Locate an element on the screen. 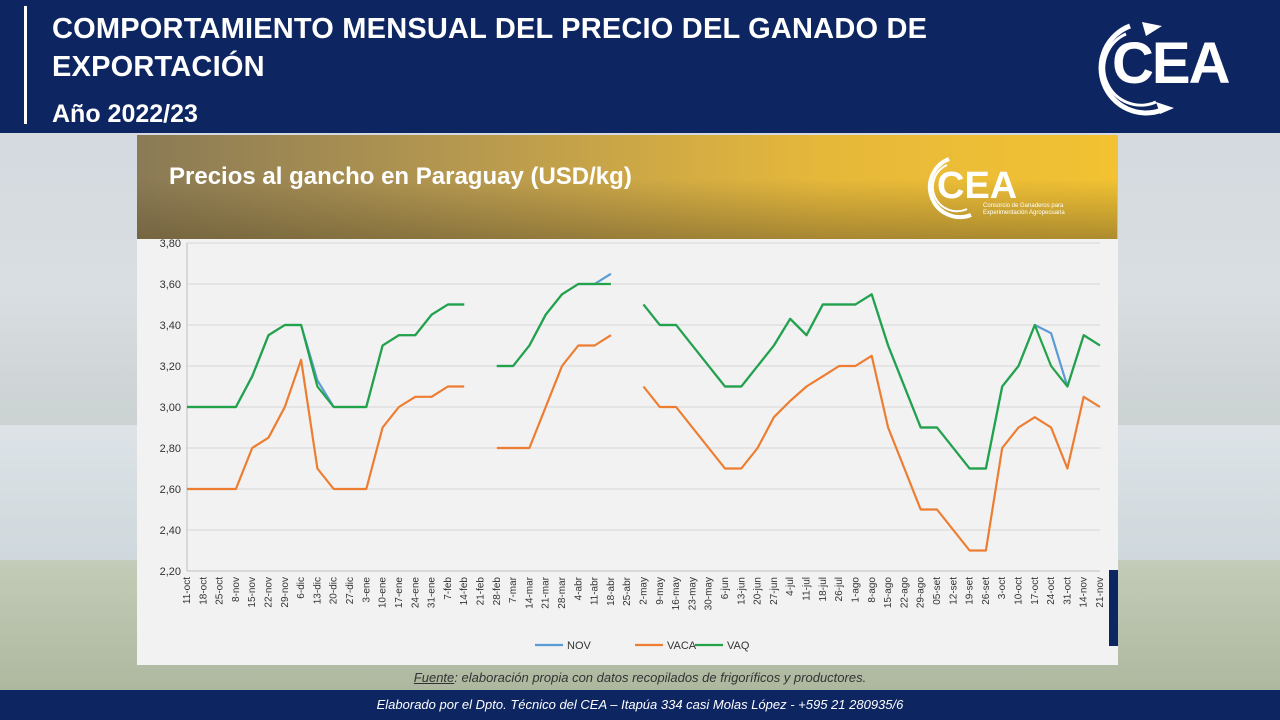  cea-logo-swoosh-icon is located at coordinates (1136, 69).